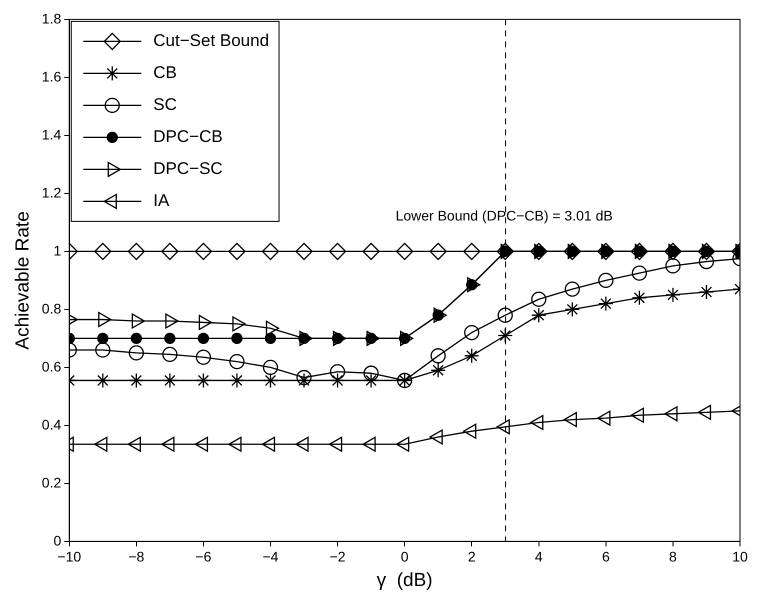 The image size is (762, 604). Describe the element at coordinates (165, 104) in the screenshot. I see `legend-label: SC` at that location.